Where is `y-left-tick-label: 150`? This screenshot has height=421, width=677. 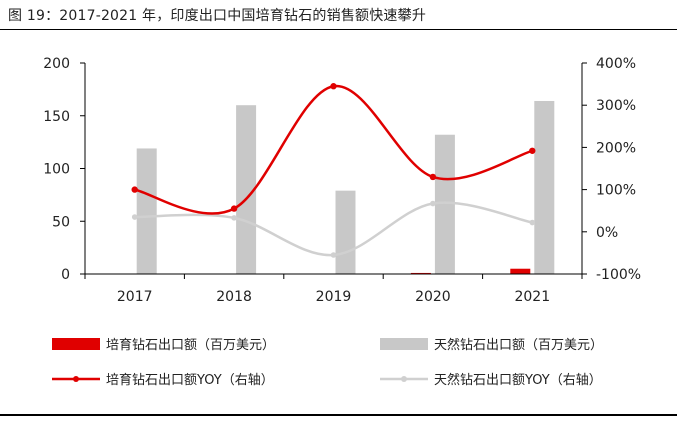 y-left-tick-label: 150 is located at coordinates (56, 117).